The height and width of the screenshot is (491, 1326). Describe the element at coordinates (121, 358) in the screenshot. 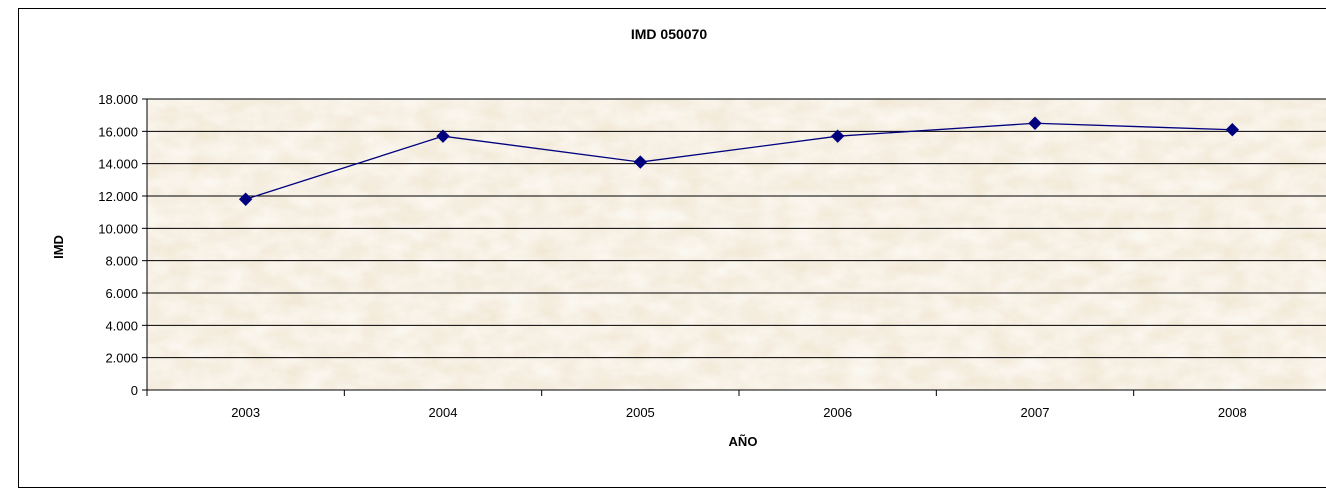

I see `y-tick-label: 2.000` at that location.